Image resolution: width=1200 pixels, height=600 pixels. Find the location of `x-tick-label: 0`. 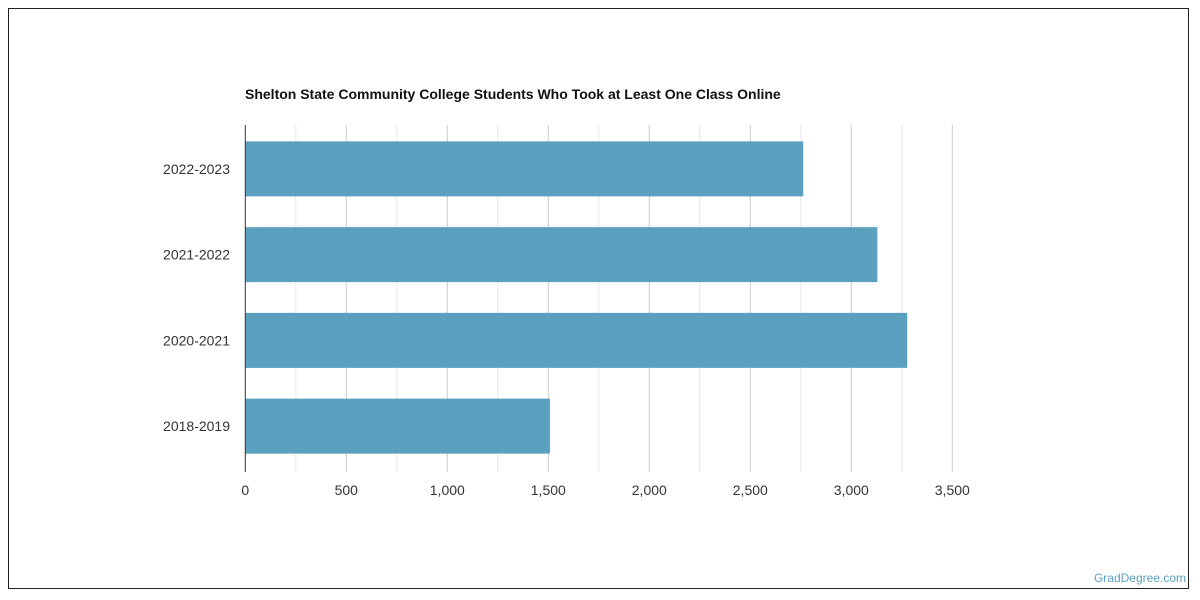

x-tick-label: 0 is located at coordinates (245, 490).